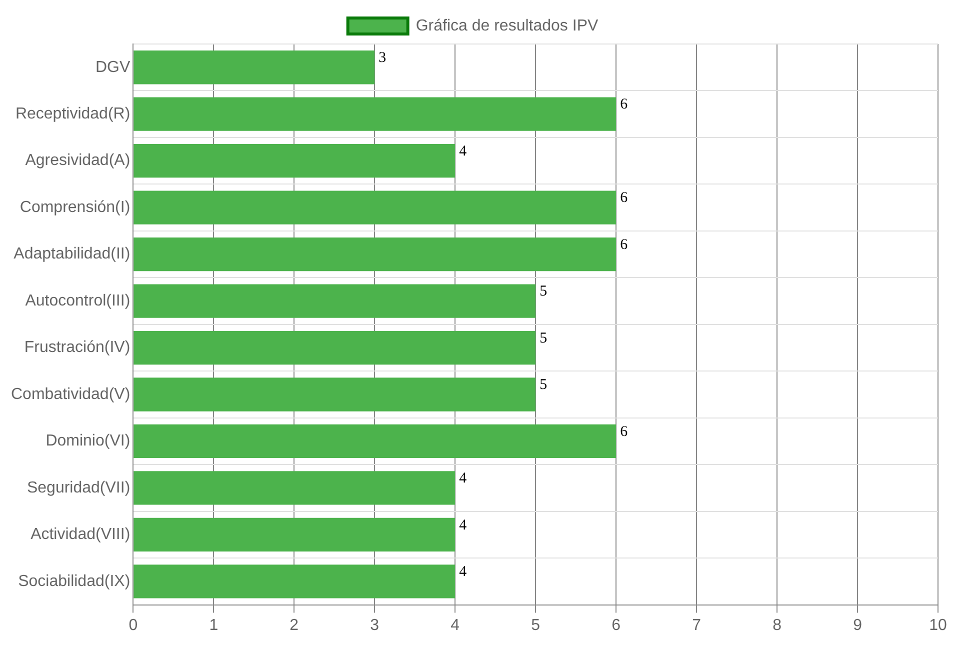 Image resolution: width=958 pixels, height=646 pixels. What do you see at coordinates (697, 625) in the screenshot?
I see `x-tick-label: 7` at bounding box center [697, 625].